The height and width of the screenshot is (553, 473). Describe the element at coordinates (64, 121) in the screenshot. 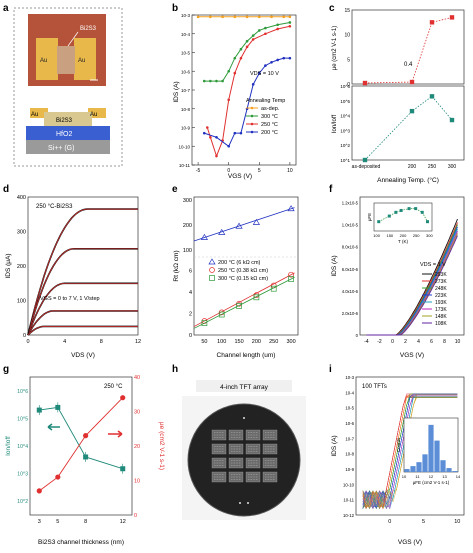

I see `stack-bi2s3-label: Bi2S3` at that location.